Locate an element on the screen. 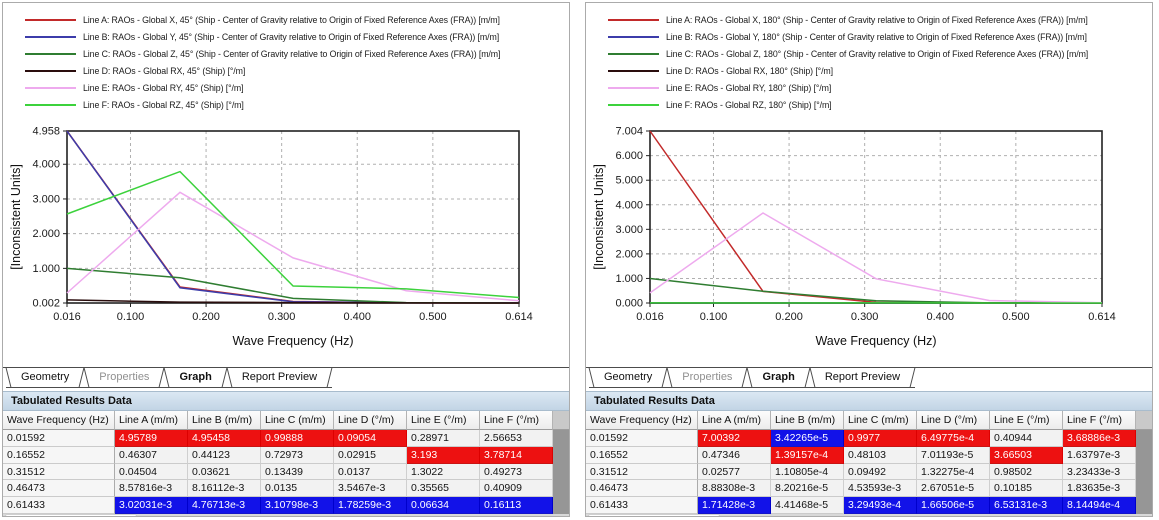 The image size is (1159, 520). cell-line-f: 0.40909 is located at coordinates (516, 489).